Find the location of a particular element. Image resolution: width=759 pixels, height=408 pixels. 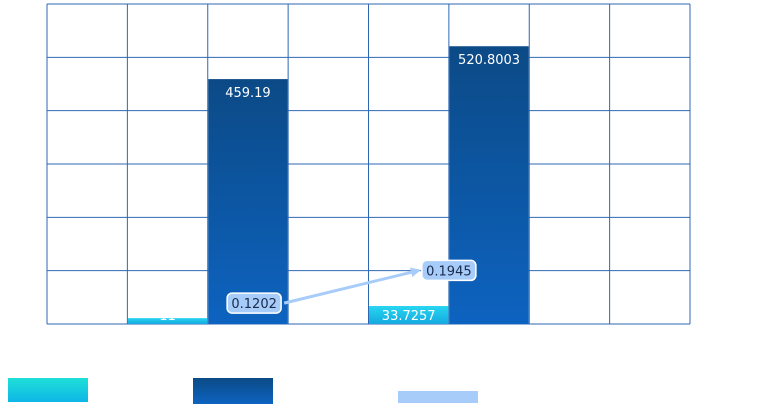

bar-value-label: 33.7257 is located at coordinates (409, 316).